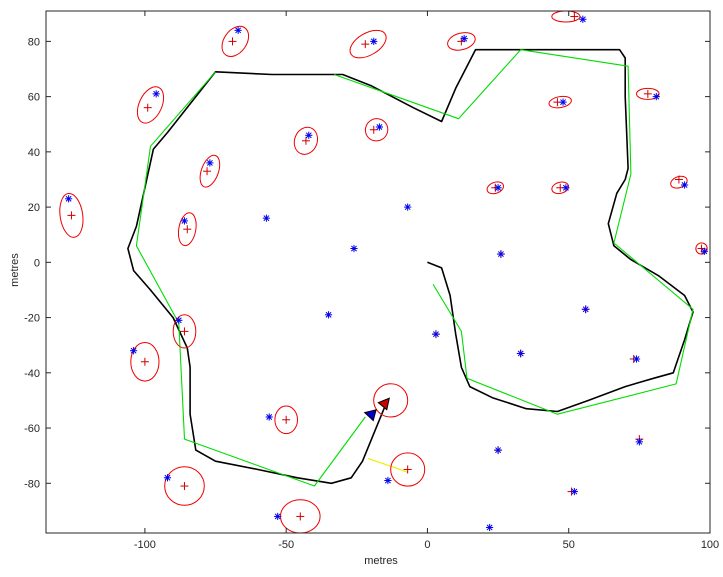  I want to click on y-tick-label: -60, so click(32, 429).